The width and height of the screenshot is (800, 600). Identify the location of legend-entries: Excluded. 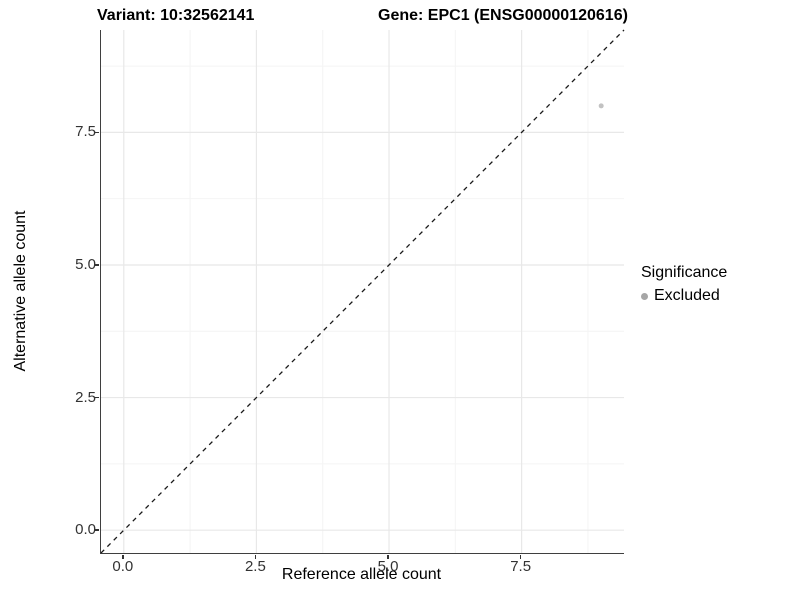
(684, 296).